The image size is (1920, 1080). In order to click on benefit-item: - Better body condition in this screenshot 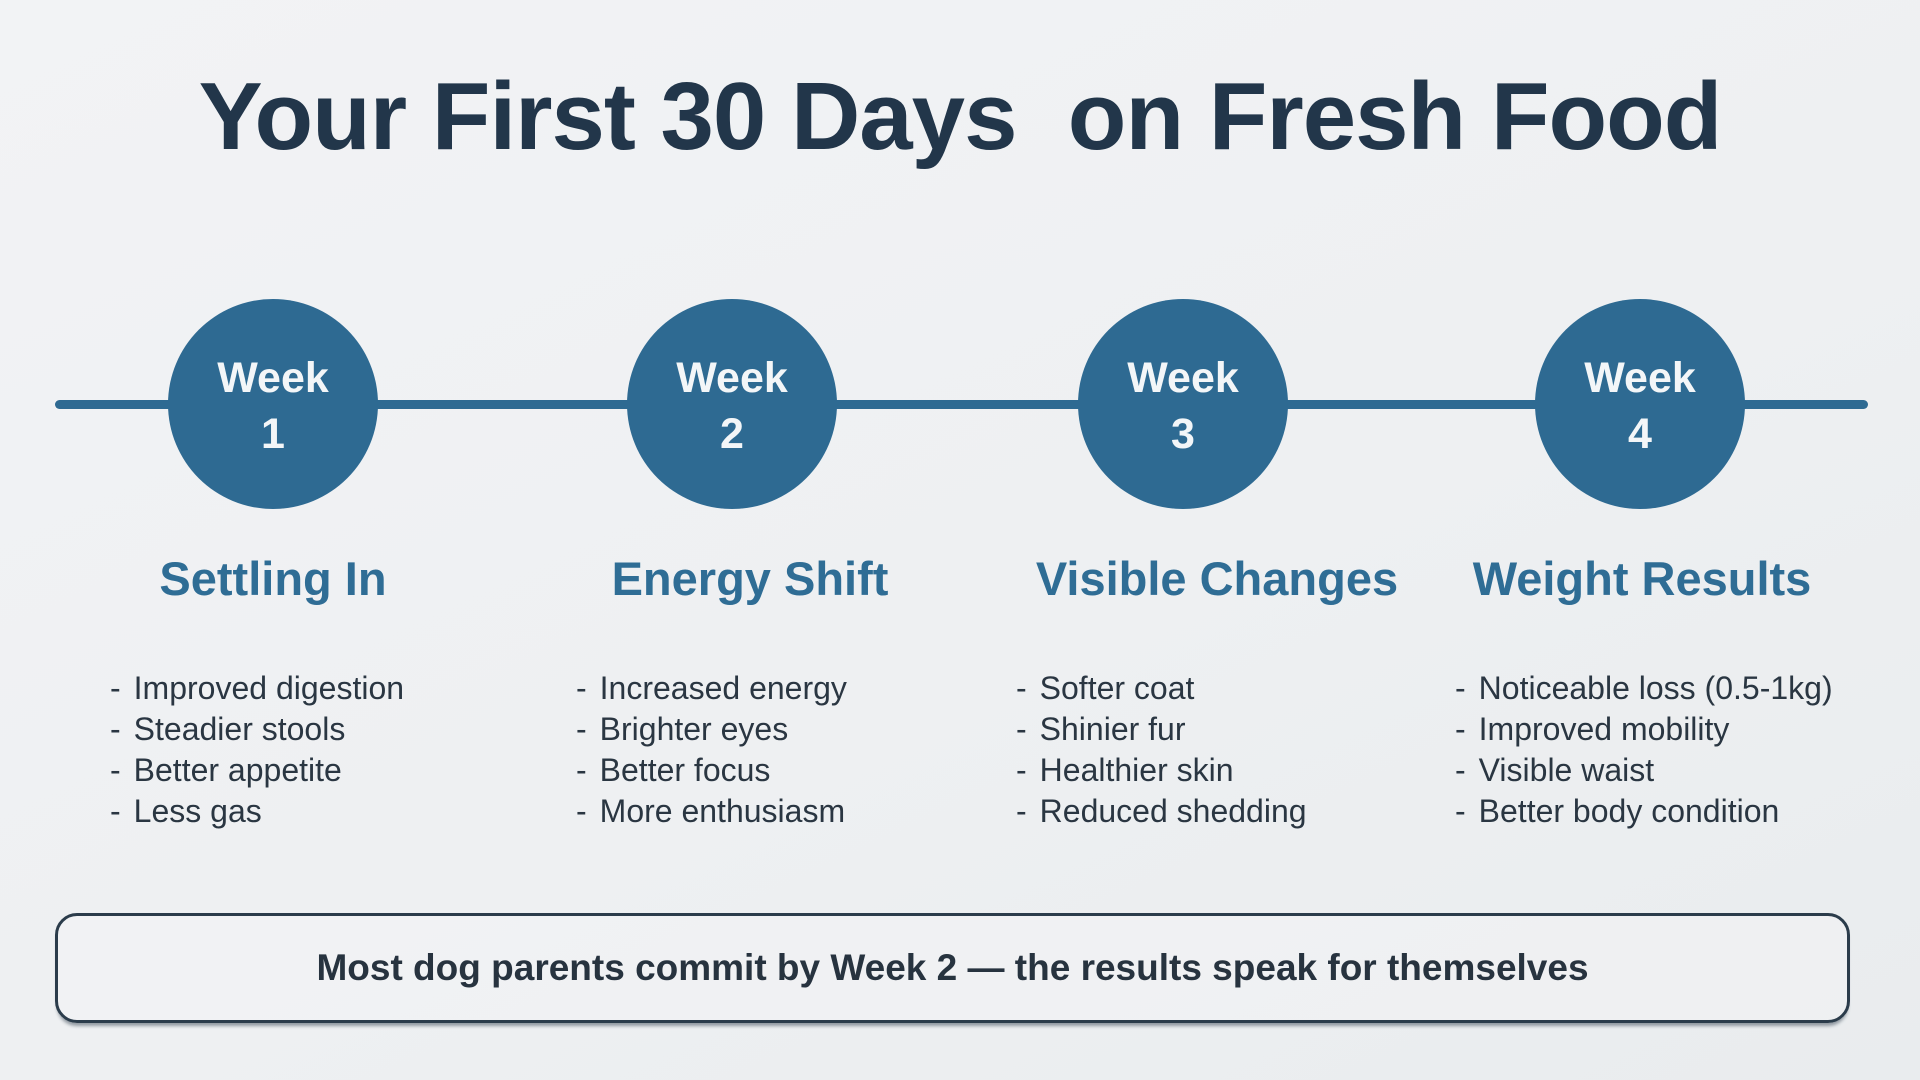, I will do `click(1644, 811)`.